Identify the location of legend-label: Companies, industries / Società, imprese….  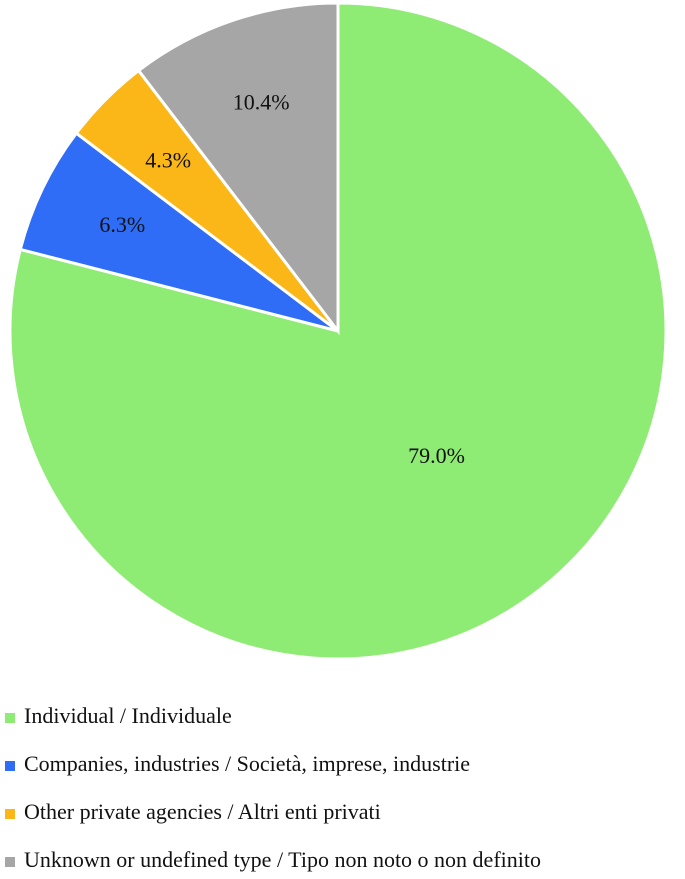
(247, 763).